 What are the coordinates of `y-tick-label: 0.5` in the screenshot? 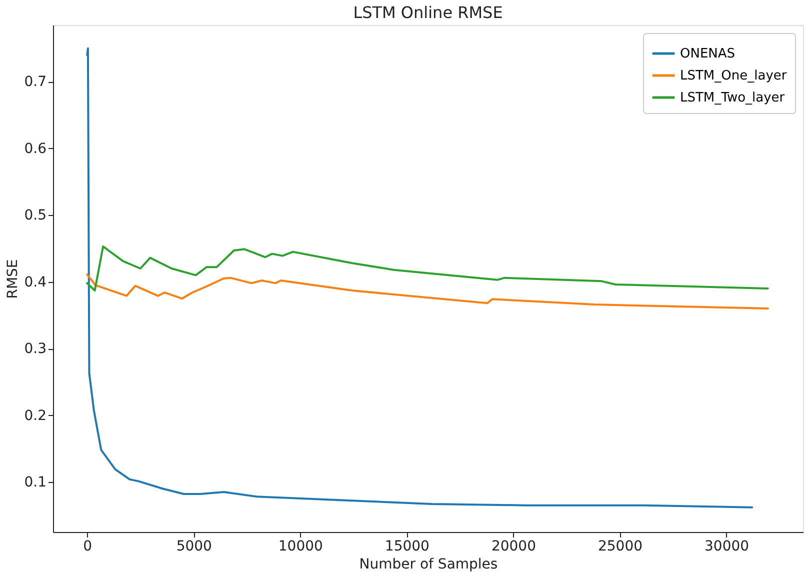 It's located at (35, 216).